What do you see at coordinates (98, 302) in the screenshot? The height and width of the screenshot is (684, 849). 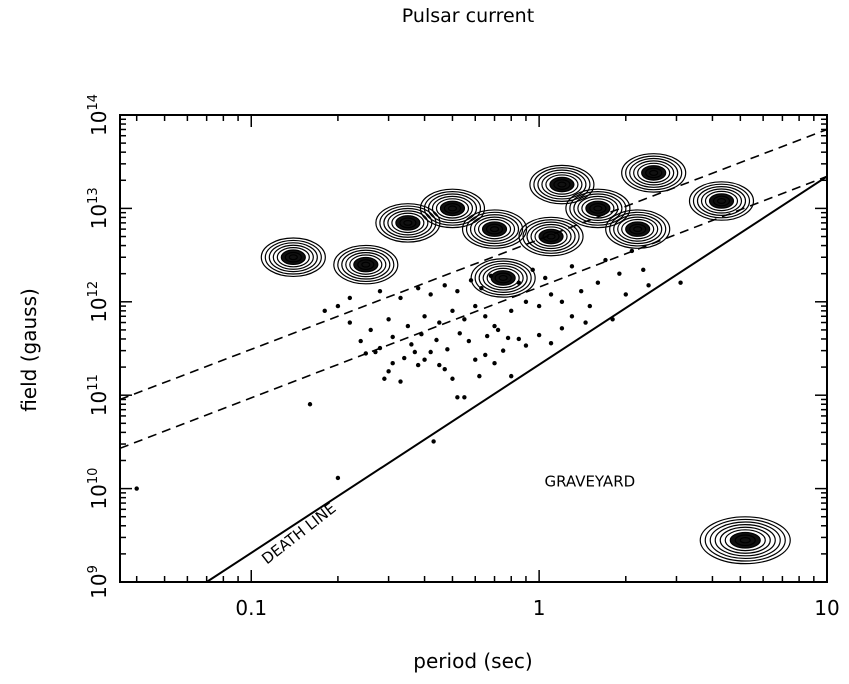 I see `y-tick-label: 1012` at bounding box center [98, 302].